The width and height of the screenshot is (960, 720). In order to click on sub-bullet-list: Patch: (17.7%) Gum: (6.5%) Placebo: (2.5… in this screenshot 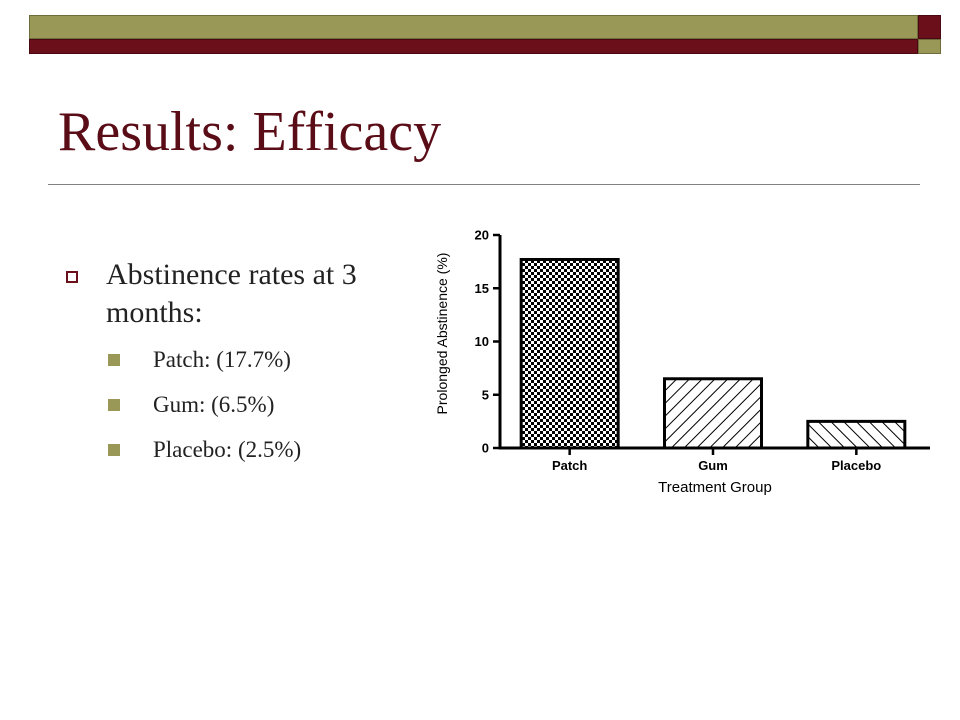, I will do `click(242, 405)`.